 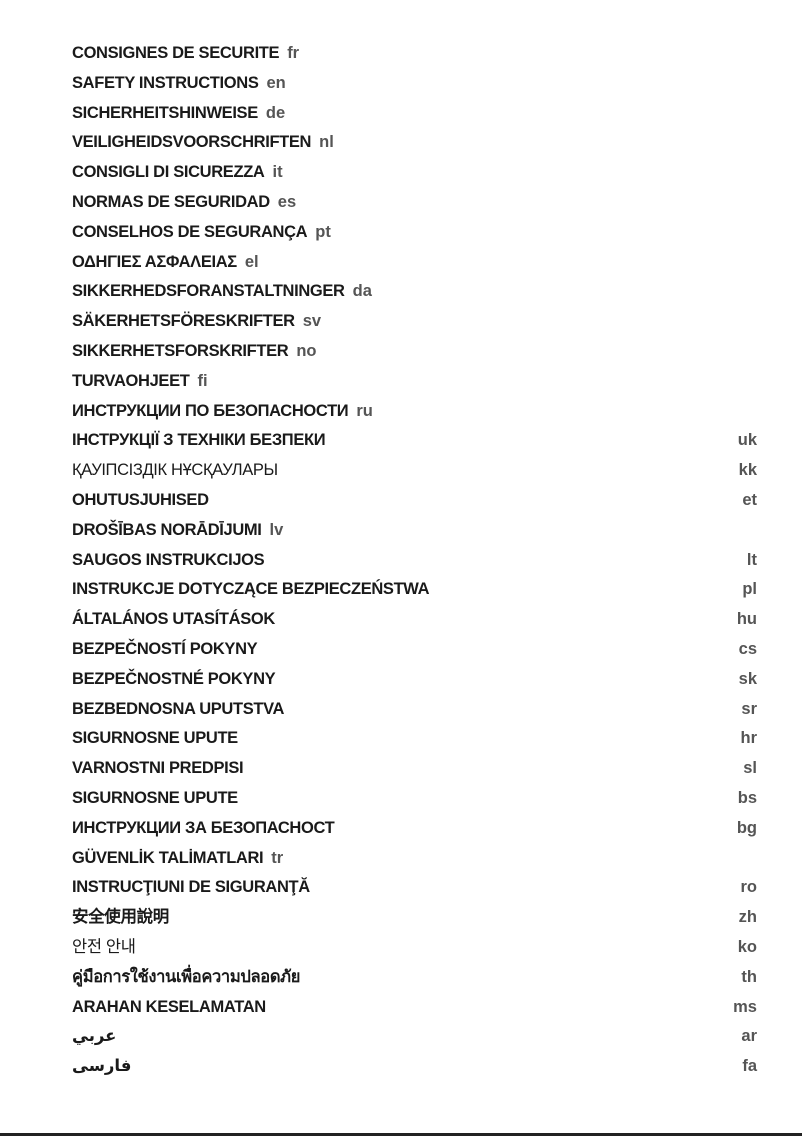 I want to click on language-code: ar, so click(x=749, y=1036).